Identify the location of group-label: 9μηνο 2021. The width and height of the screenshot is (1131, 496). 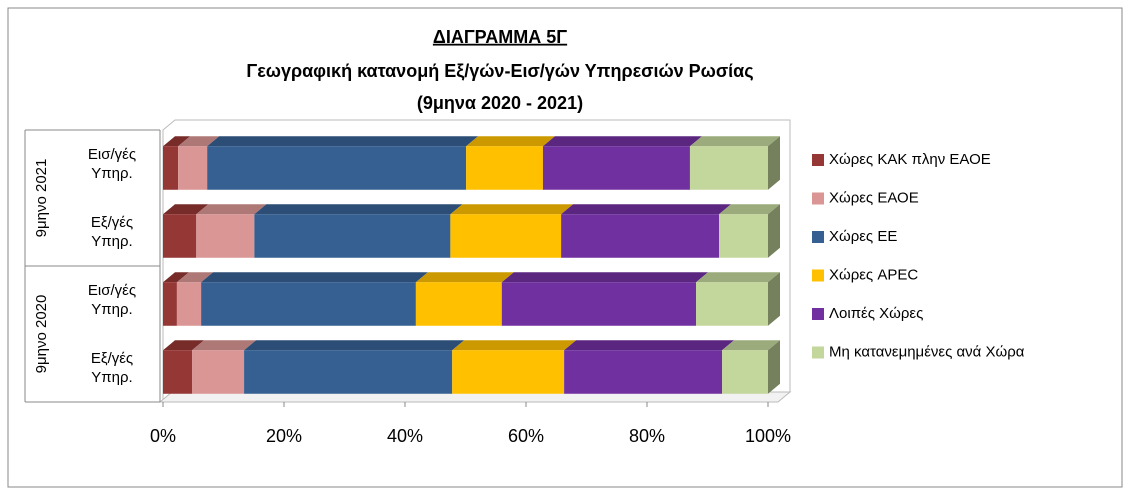
(41, 198).